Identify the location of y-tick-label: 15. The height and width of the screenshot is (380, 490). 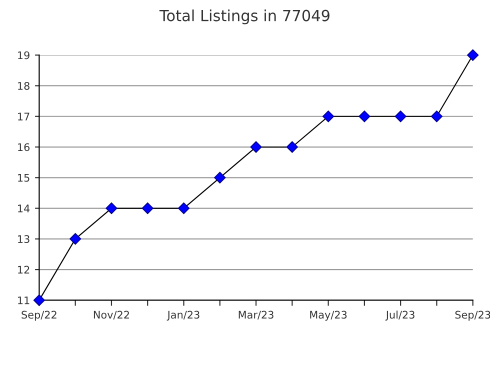
(24, 178).